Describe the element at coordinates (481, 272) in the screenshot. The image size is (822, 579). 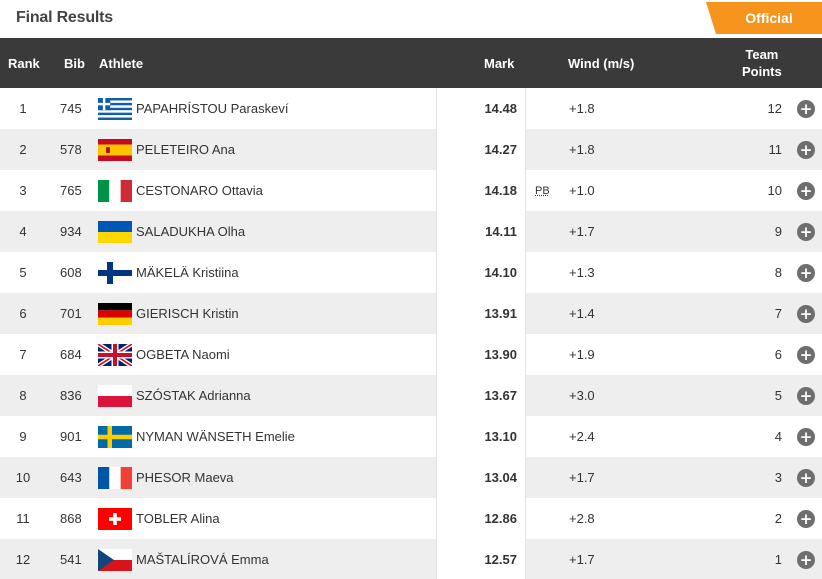
I see `mark-cell: 14.10` at that location.